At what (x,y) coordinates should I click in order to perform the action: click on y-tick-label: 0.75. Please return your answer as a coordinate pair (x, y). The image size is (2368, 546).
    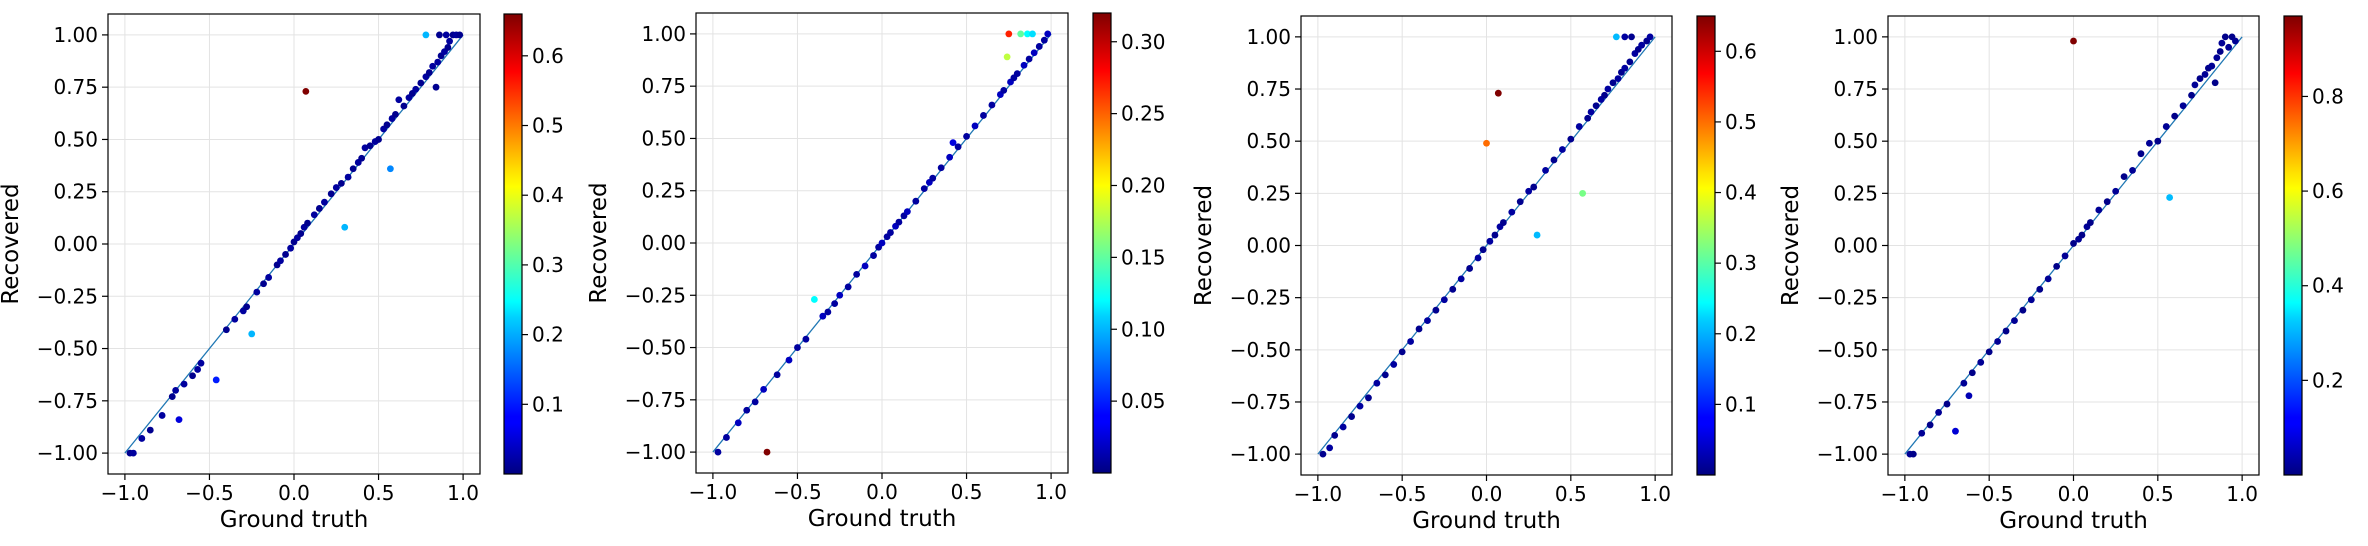
    Looking at the image, I should click on (1268, 89).